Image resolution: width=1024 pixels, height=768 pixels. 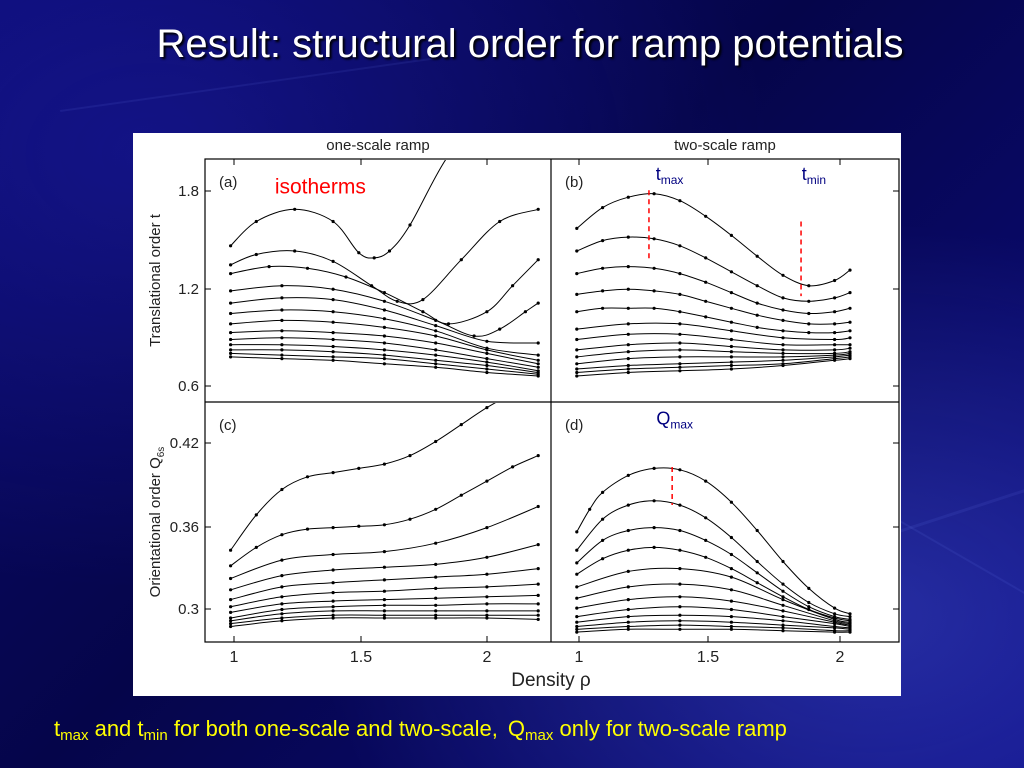 What do you see at coordinates (516, 728) in the screenshot?
I see `caption-qmax: Q` at bounding box center [516, 728].